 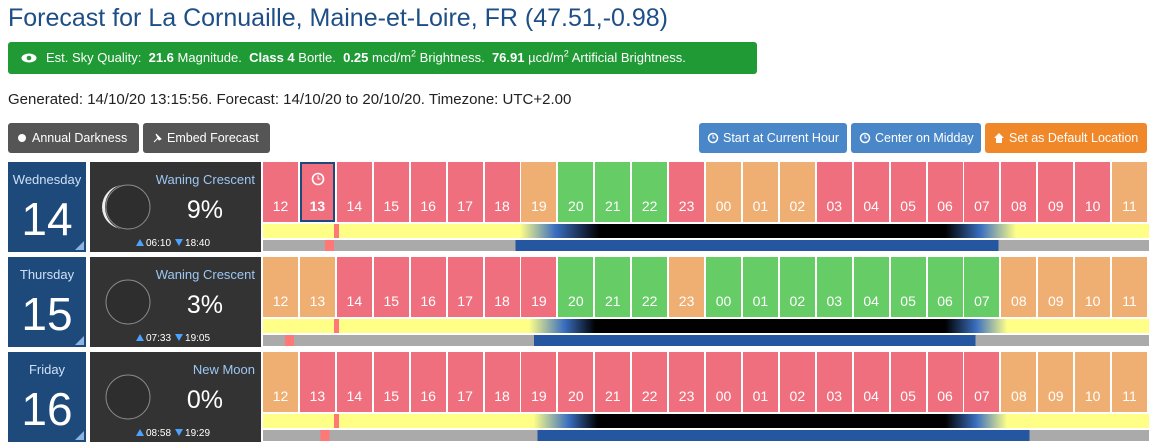 What do you see at coordinates (781, 138) in the screenshot?
I see `button-label: Start at Current Hour` at bounding box center [781, 138].